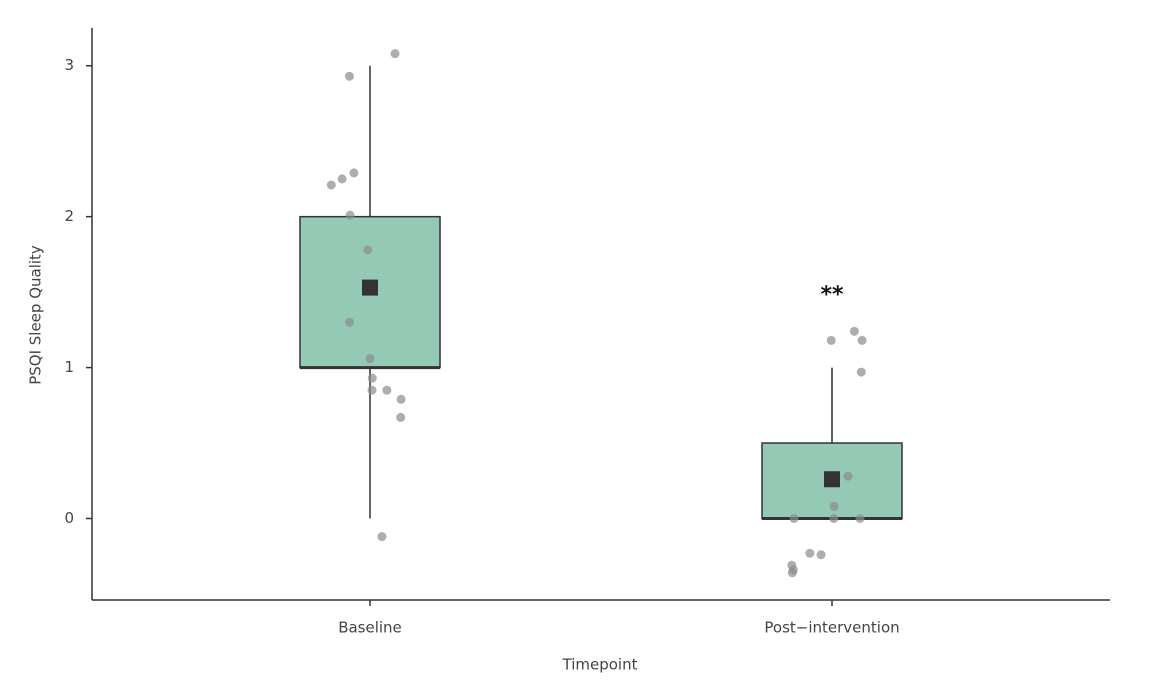  What do you see at coordinates (36, 315) in the screenshot?
I see `y-axis-label: PSQI Sleep Quality` at bounding box center [36, 315].